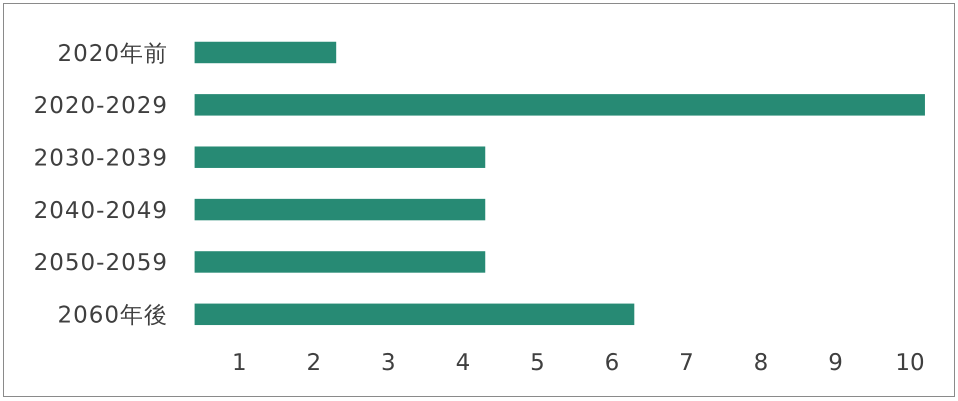 This screenshot has height=401, width=958. I want to click on y-tick-label: 2040-2049, so click(101, 211).